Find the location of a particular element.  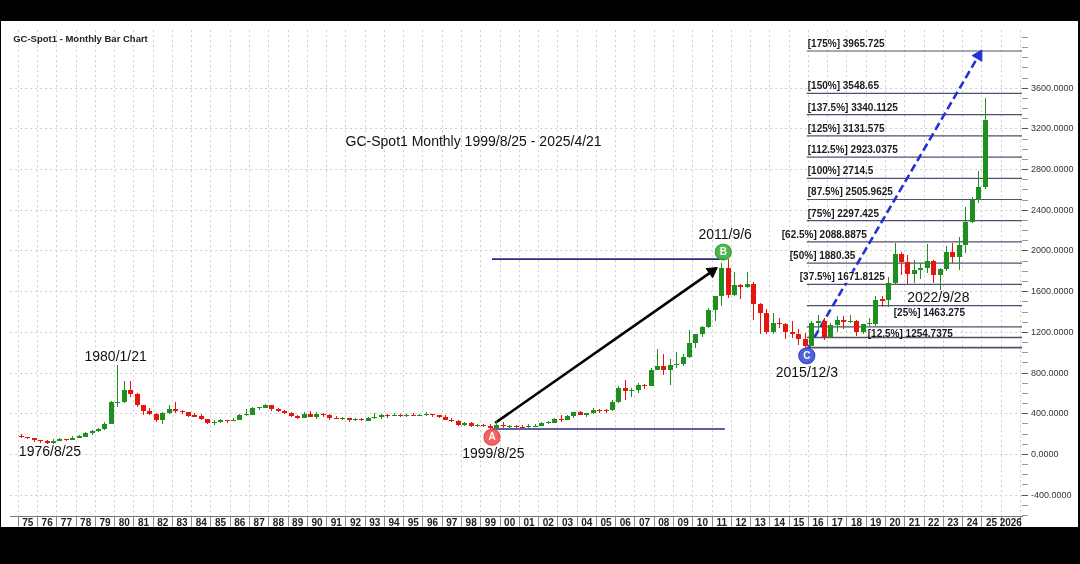

x-tick-label: 22 is located at coordinates (934, 523).